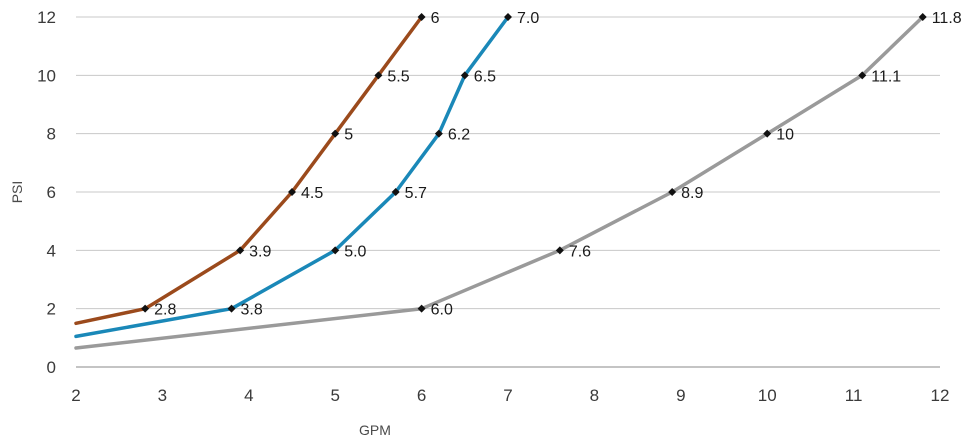  Describe the element at coordinates (162, 395) in the screenshot. I see `x-tick-label: 3` at that location.